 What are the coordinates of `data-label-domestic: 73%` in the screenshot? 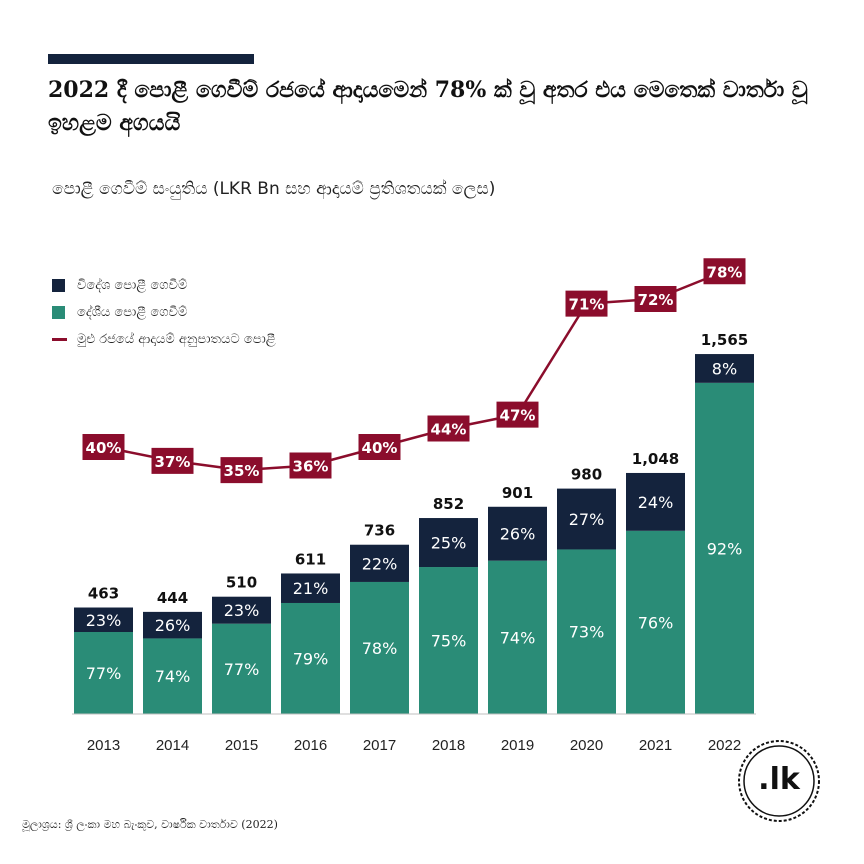 It's located at (587, 632).